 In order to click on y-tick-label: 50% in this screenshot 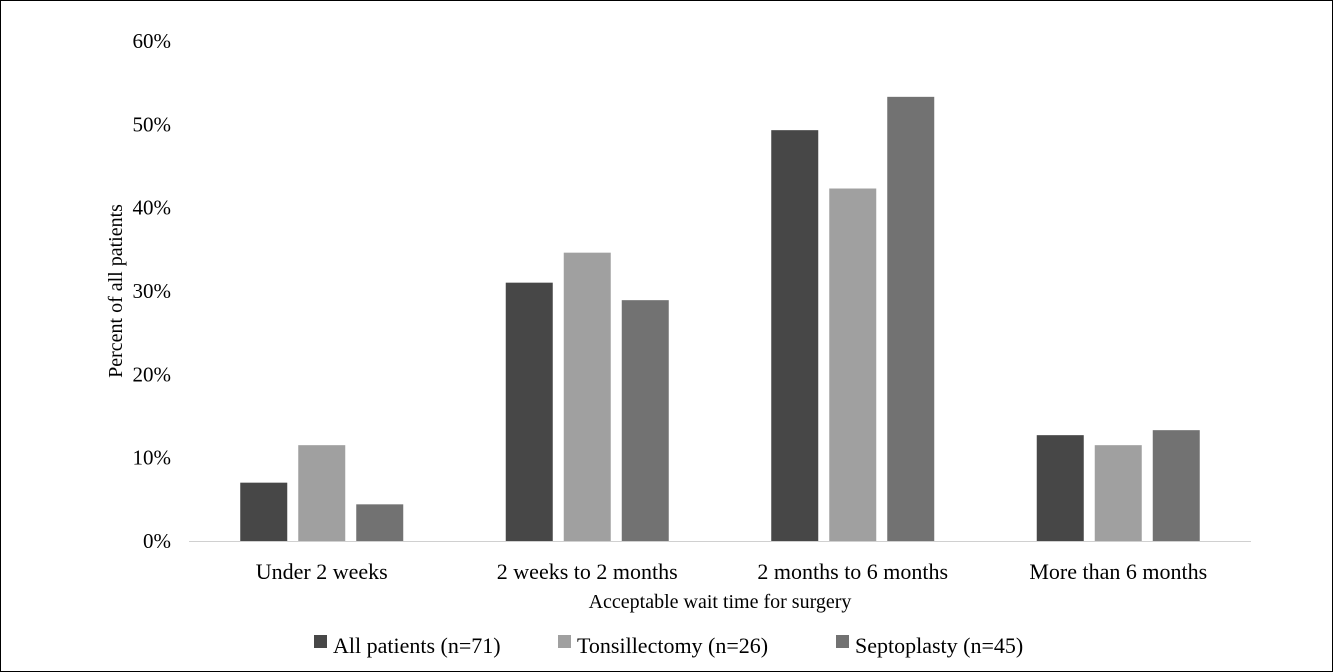, I will do `click(152, 124)`.